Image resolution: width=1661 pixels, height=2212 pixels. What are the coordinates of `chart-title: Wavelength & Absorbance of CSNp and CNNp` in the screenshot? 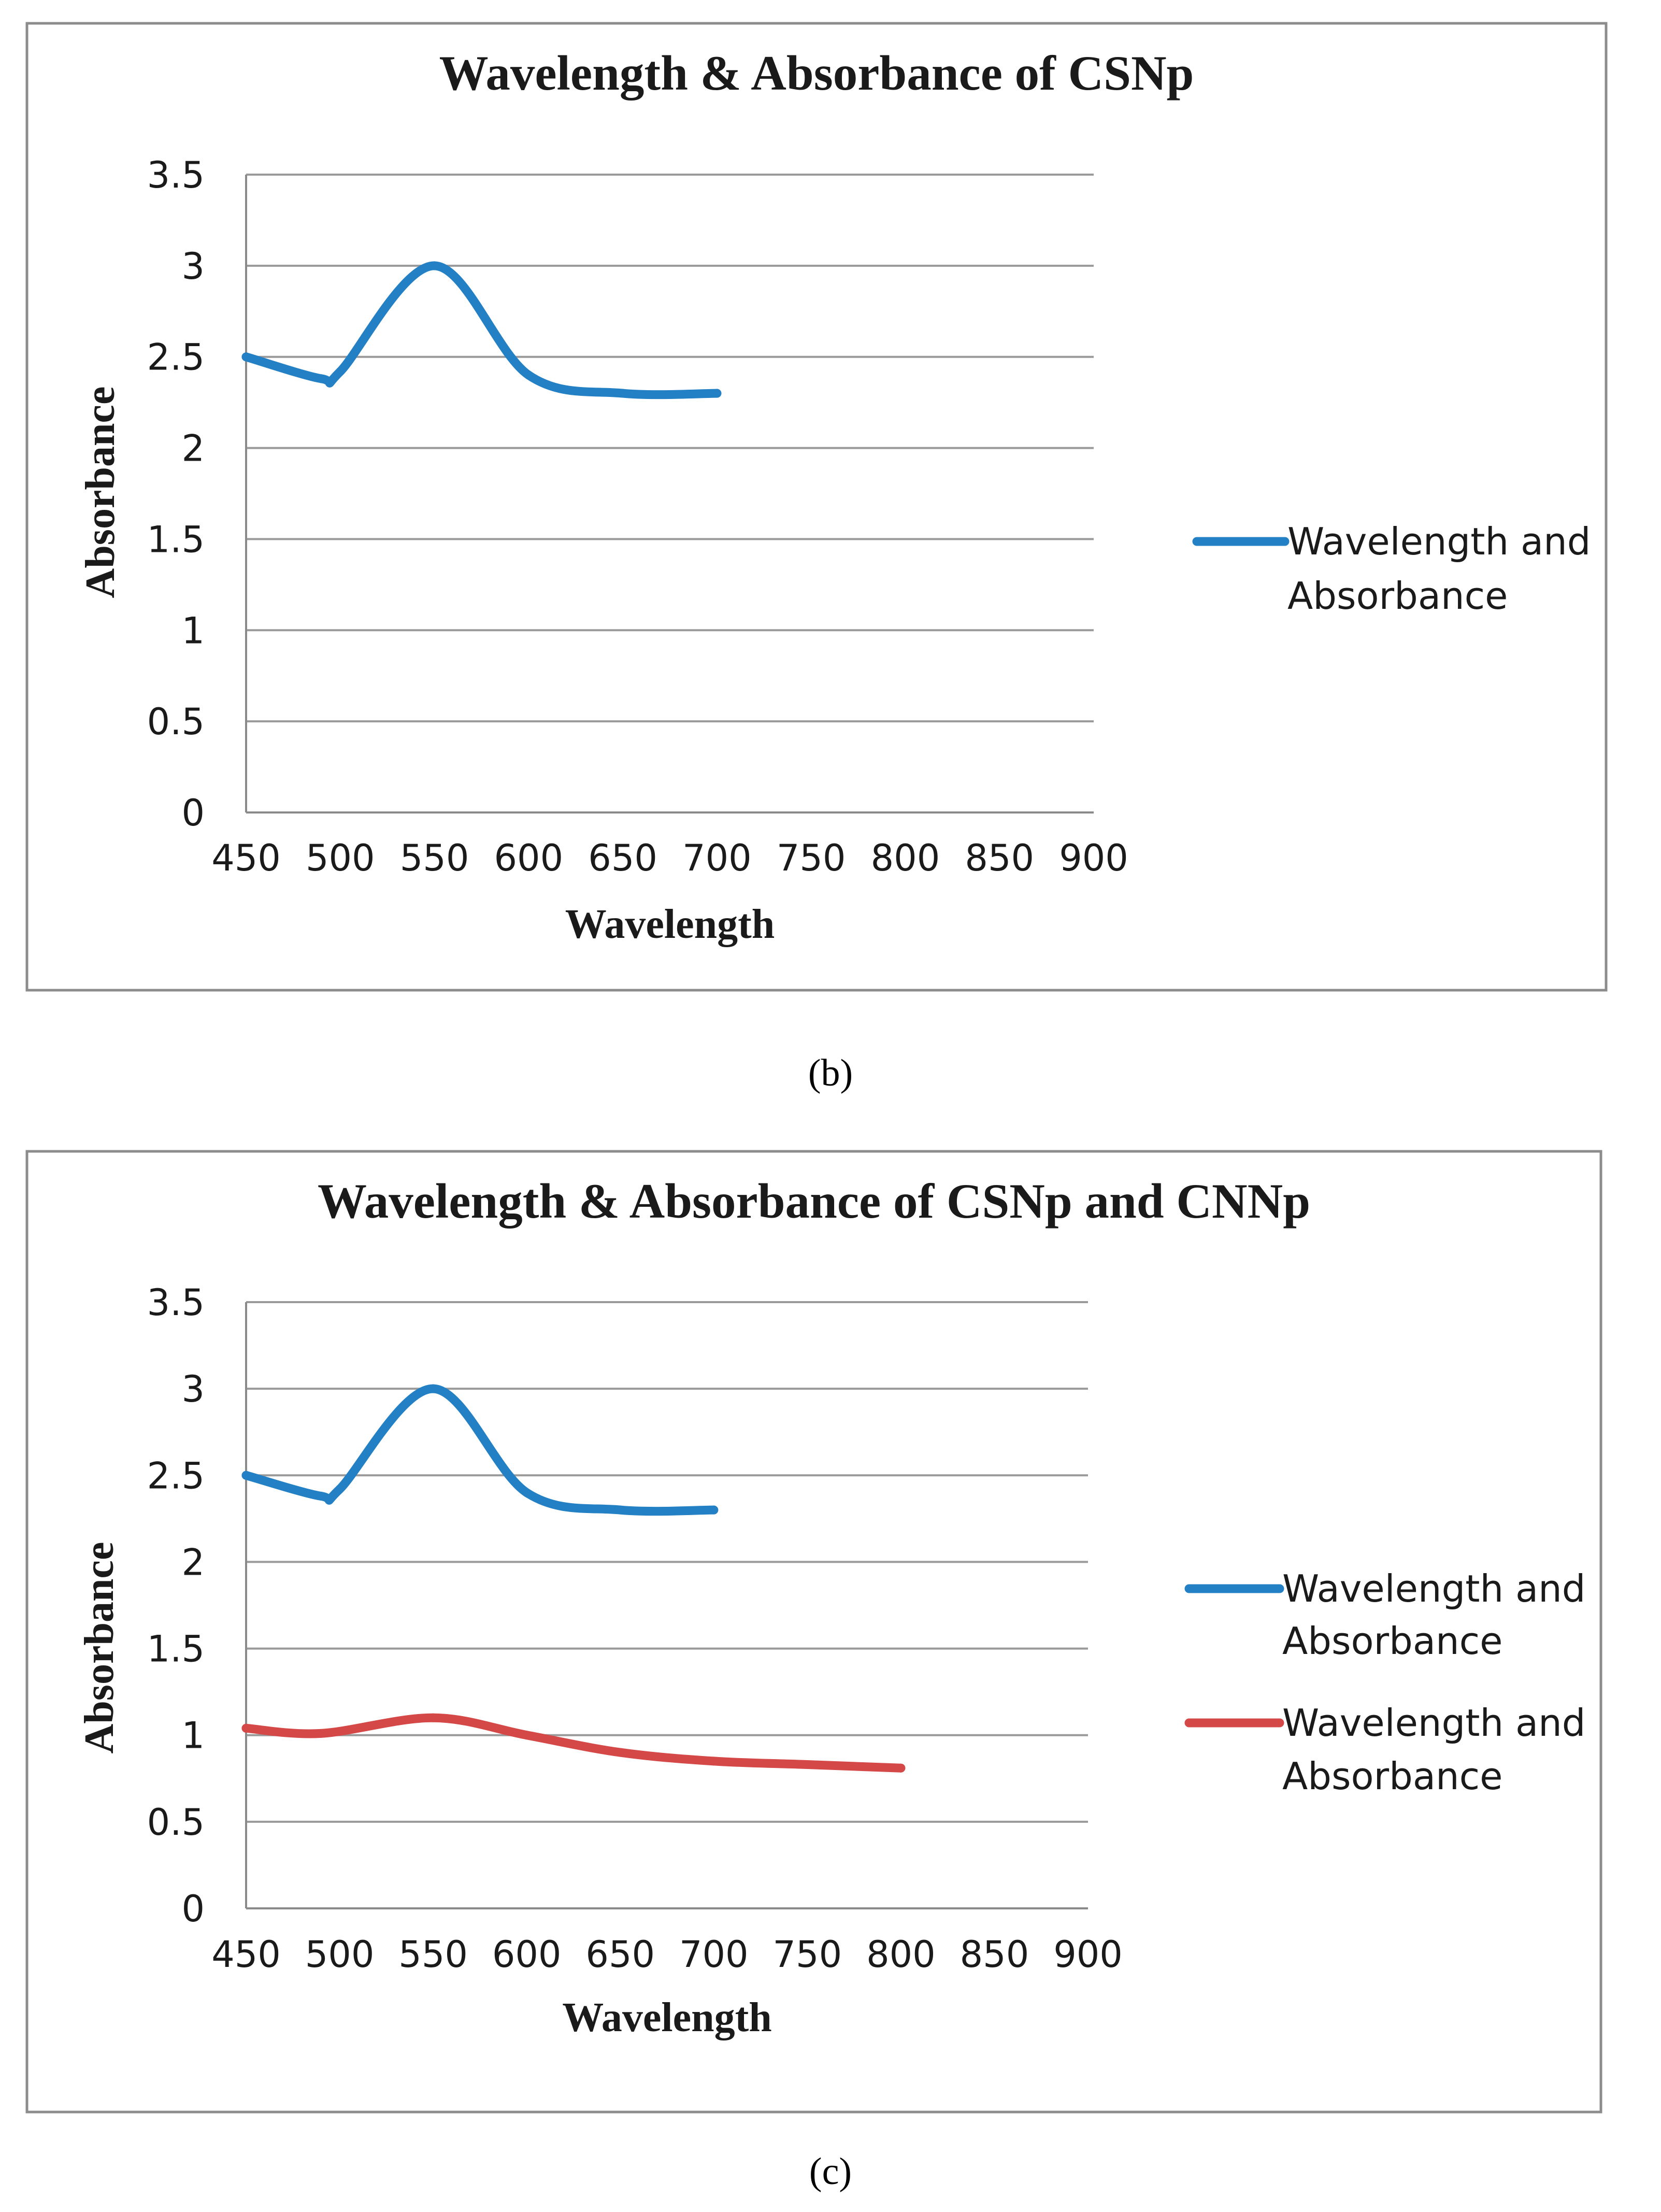 It's located at (814, 1201).